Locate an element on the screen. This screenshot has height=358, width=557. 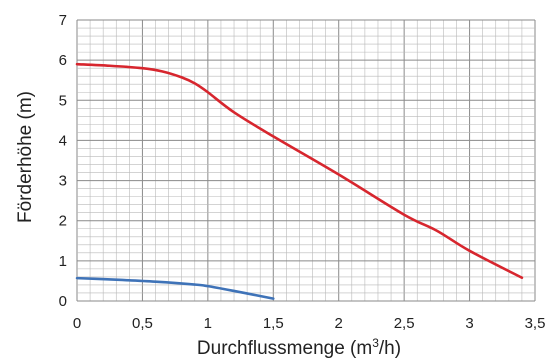
x-tick-labels: 0 0,5 1 1,5 2 2,5 3 3,5 is located at coordinates (309, 323).